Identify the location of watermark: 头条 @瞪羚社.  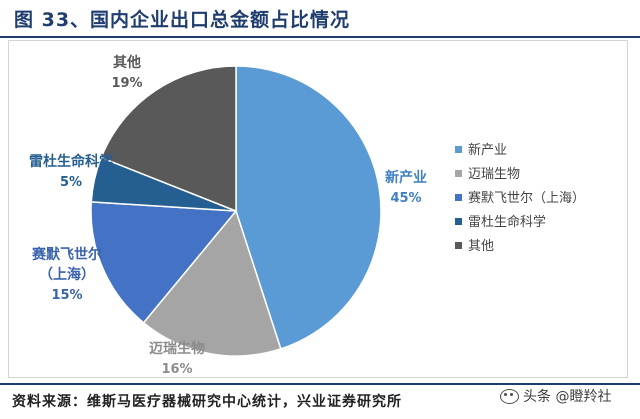
(555, 396).